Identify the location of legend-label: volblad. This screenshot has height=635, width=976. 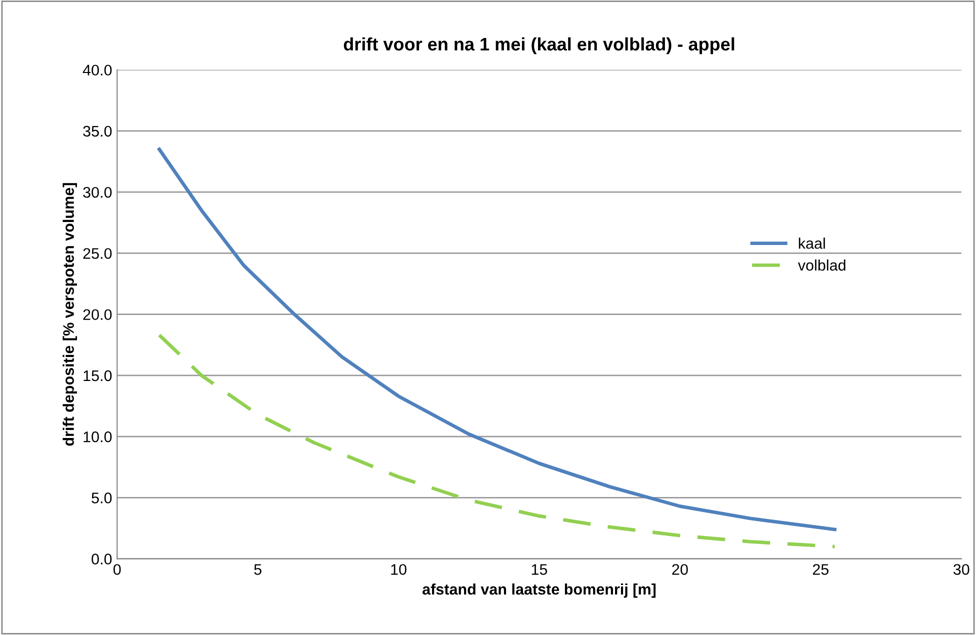
(822, 265).